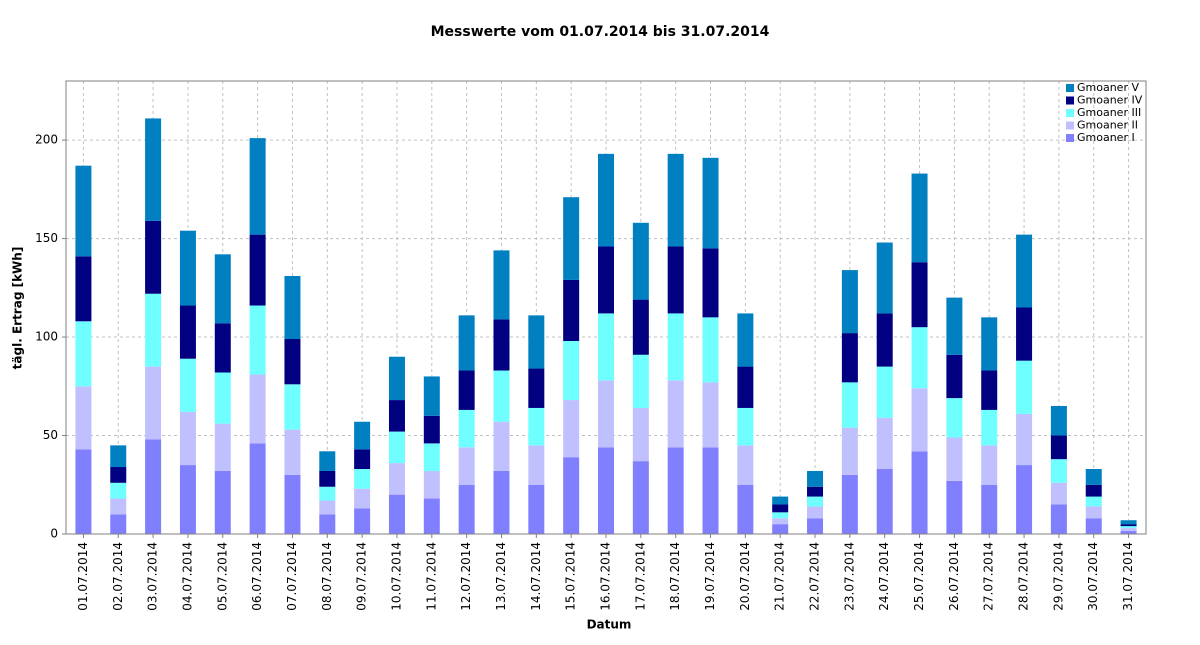 The width and height of the screenshot is (1200, 645). Describe the element at coordinates (222, 576) in the screenshot. I see `x-tick-label: 05.07.2014` at that location.